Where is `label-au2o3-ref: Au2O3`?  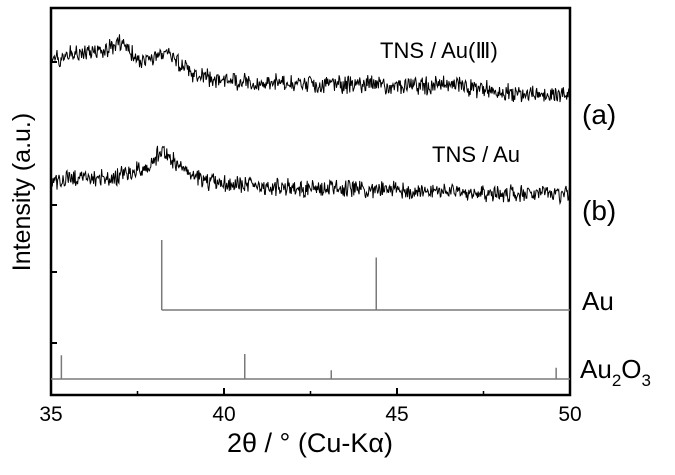
label-au2o3-ref: Au2O3 is located at coordinates (615, 372).